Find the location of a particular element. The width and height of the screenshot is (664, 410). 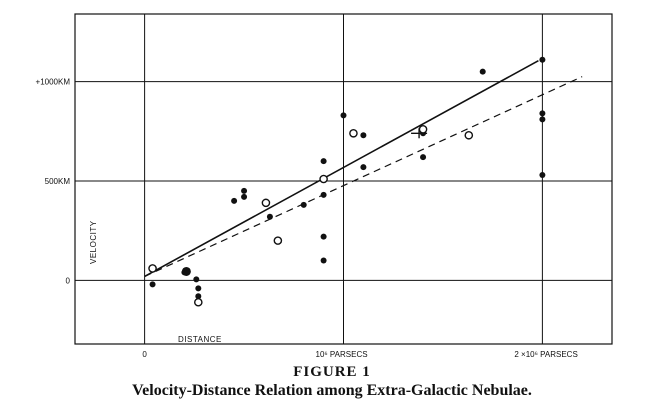

x-tick-label: 0 is located at coordinates (144, 354).